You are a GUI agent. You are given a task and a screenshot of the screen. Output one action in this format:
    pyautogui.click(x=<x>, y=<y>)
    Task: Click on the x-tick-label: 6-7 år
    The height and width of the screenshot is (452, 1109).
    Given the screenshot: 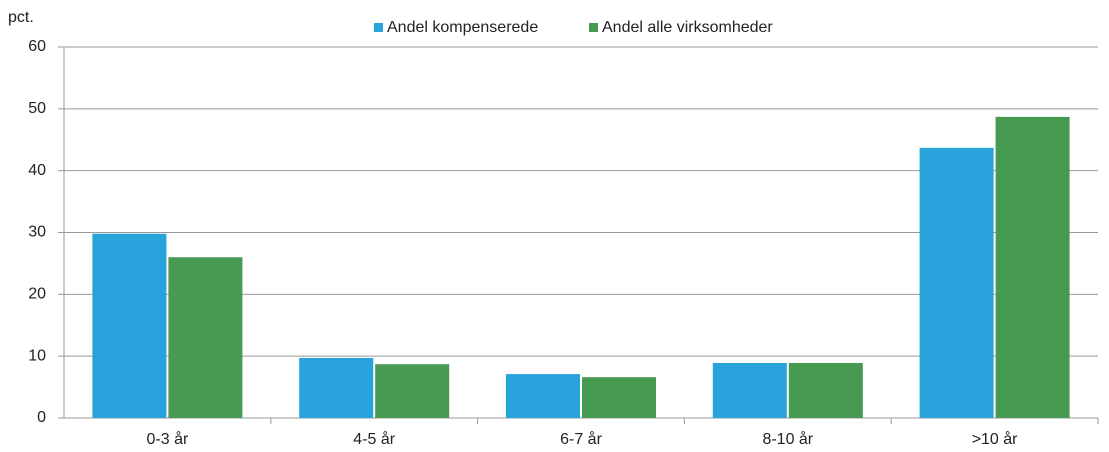 What is the action you would take?
    pyautogui.click(x=581, y=439)
    